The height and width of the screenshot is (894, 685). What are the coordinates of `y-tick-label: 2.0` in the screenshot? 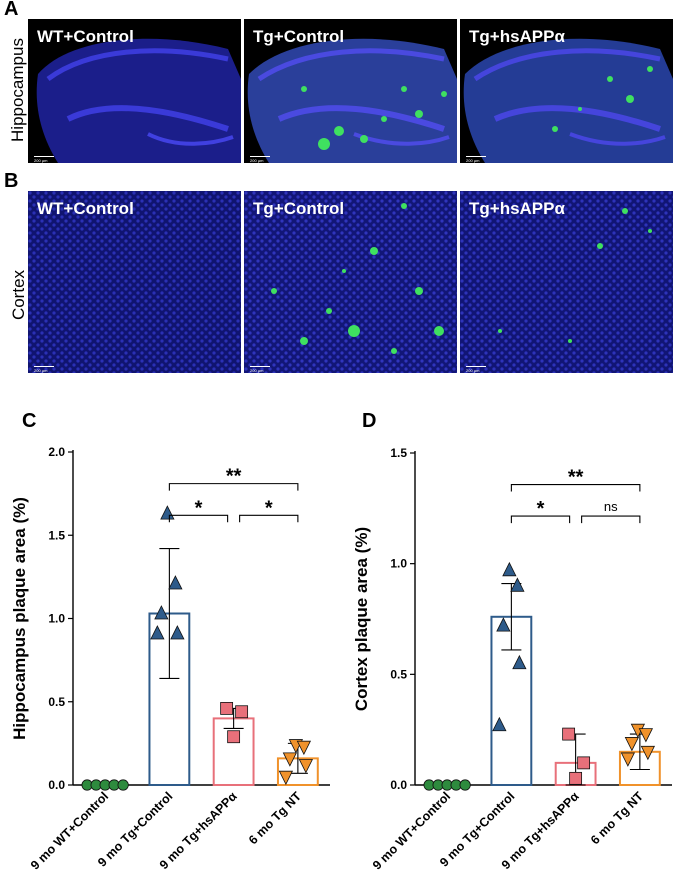 It's located at (56, 452).